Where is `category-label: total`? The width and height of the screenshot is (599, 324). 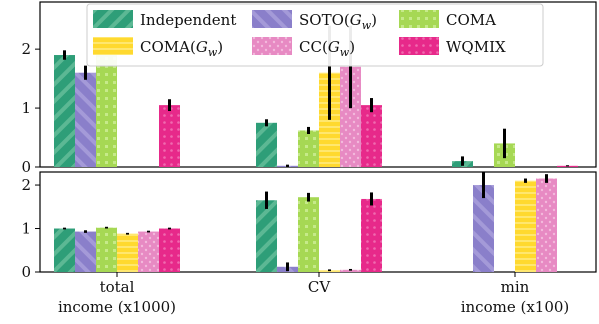
category-label: total is located at coordinates (117, 287).